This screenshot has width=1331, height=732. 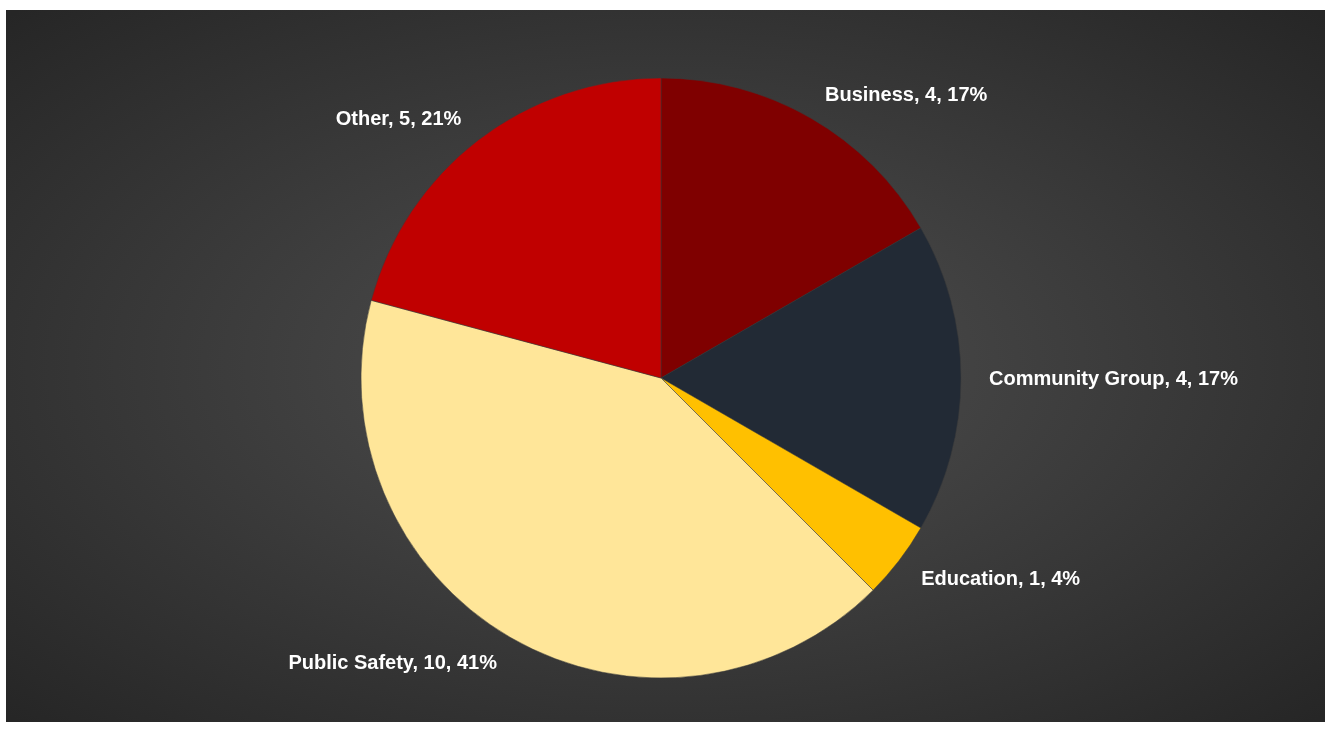 I want to click on slice-label: Public Safety, 10, 41%, so click(x=393, y=662).